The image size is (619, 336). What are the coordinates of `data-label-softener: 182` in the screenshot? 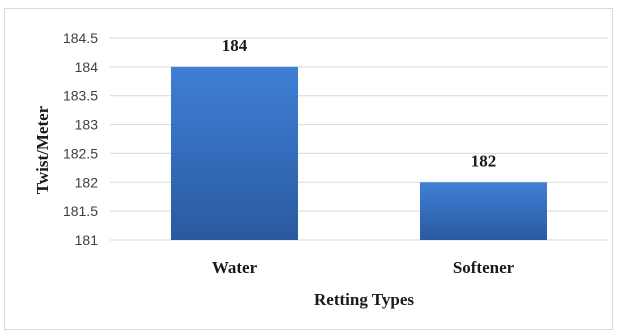 It's located at (484, 160).